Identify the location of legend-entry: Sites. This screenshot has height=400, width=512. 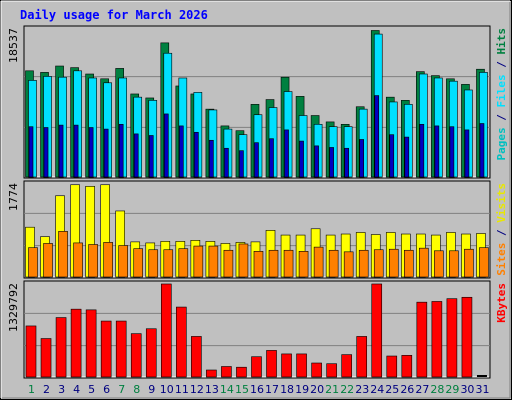
(501, 259).